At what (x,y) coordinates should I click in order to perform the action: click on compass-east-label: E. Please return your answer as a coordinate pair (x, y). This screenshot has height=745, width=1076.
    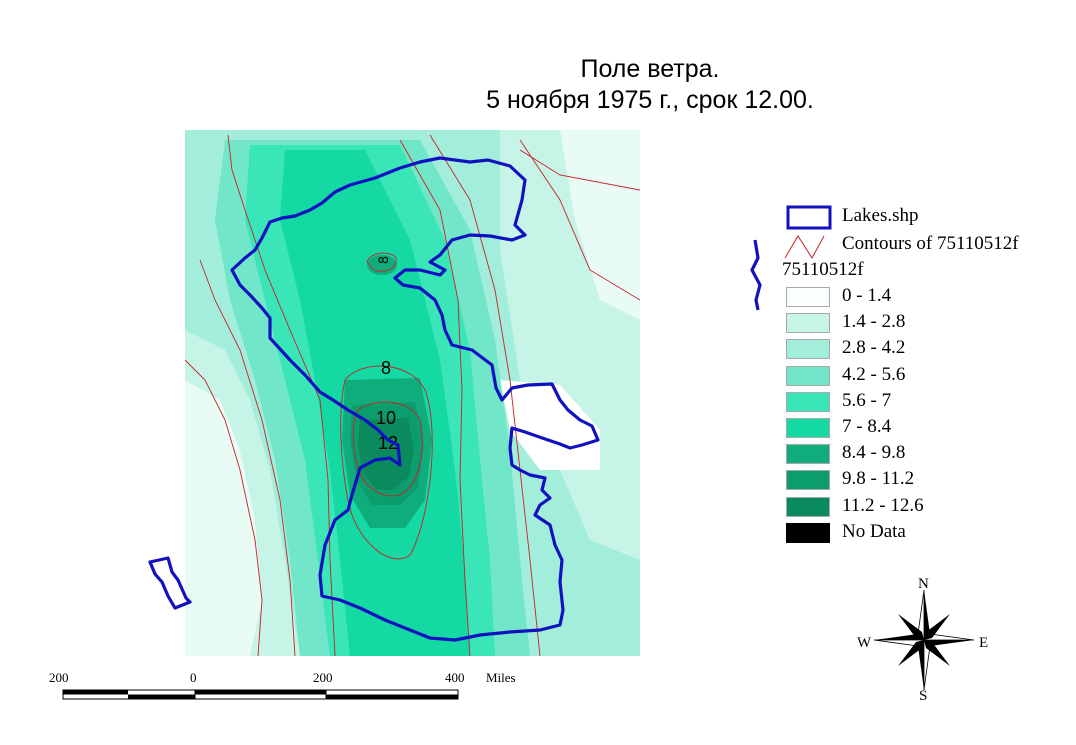
    Looking at the image, I should click on (984, 643).